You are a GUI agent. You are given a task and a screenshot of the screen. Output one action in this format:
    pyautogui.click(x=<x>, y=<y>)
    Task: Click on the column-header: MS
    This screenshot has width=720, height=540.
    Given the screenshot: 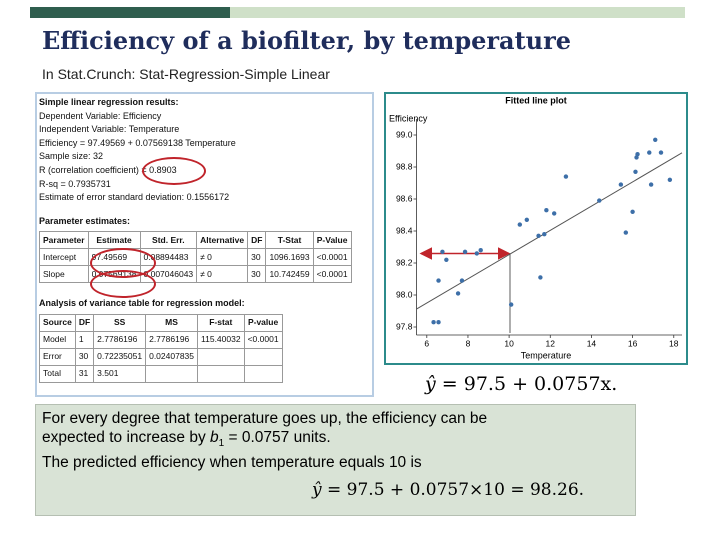 What is the action you would take?
    pyautogui.click(x=172, y=322)
    